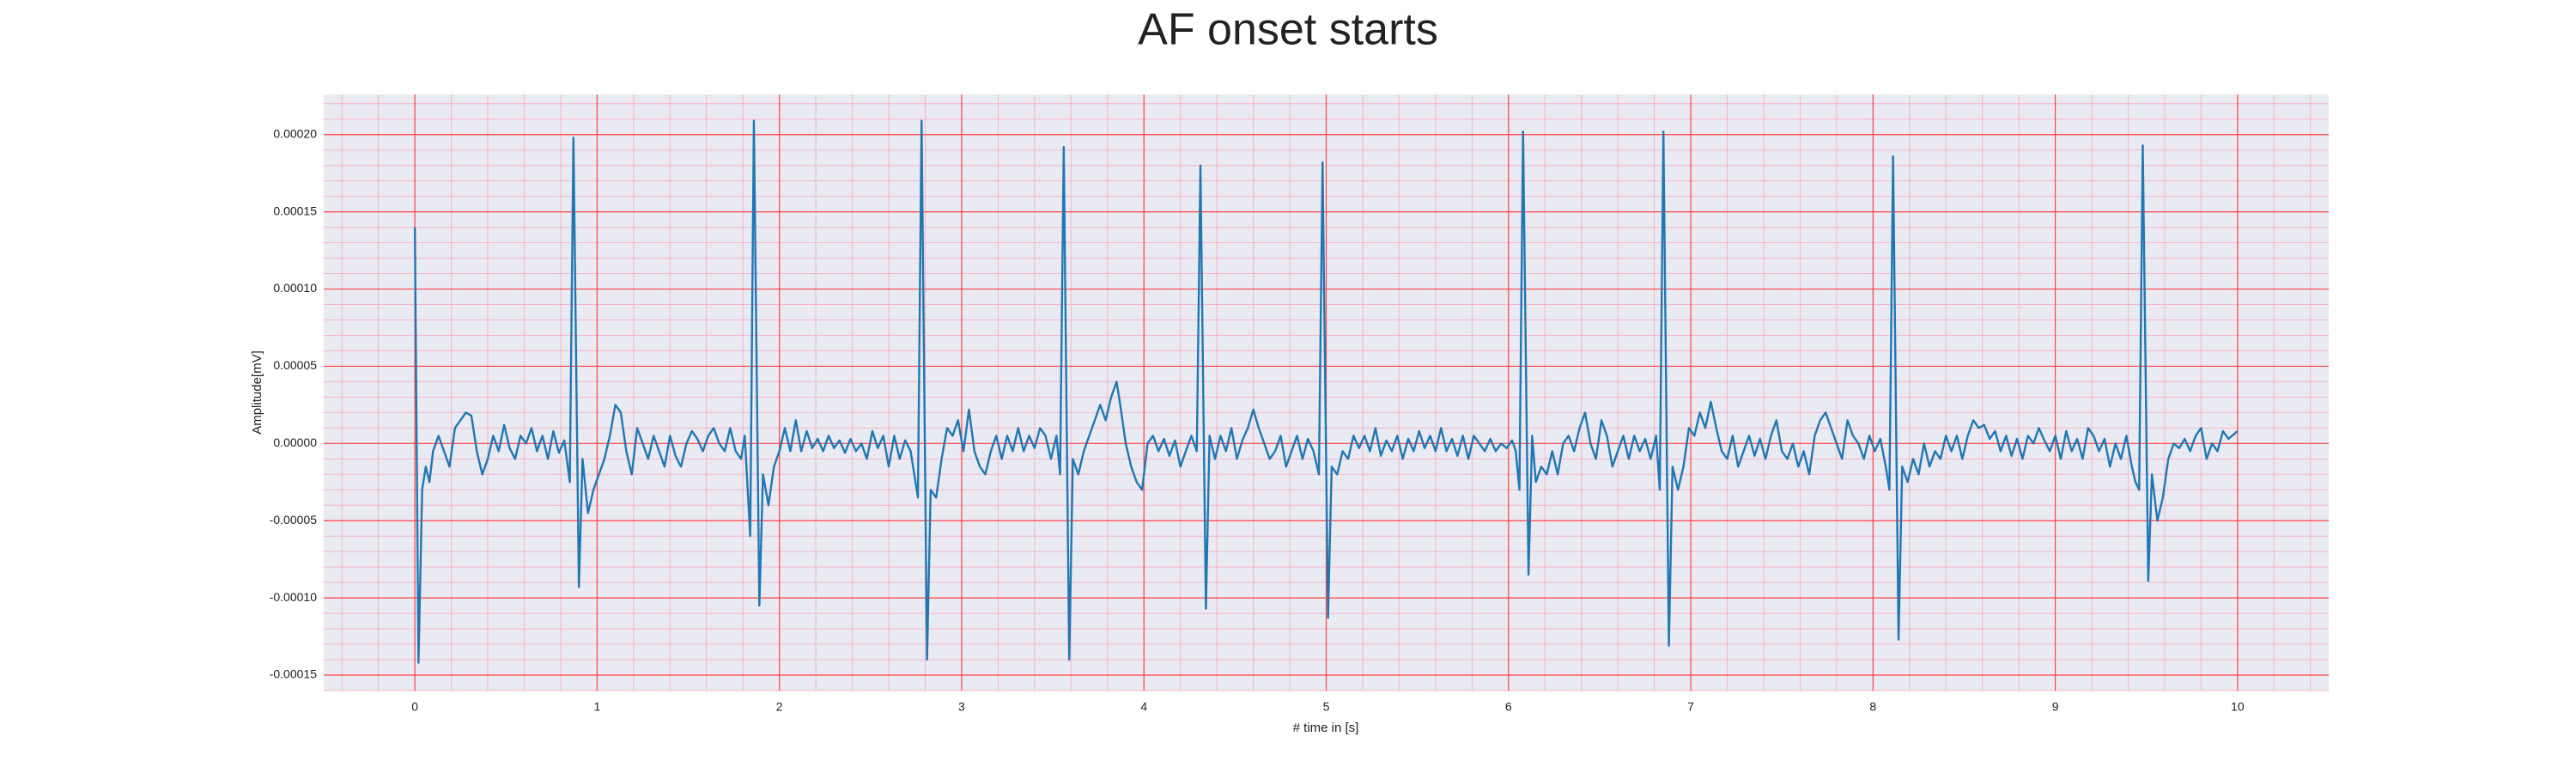 The height and width of the screenshot is (773, 2576). Describe the element at coordinates (295, 365) in the screenshot. I see `y-tick-label: 0.00005` at that location.